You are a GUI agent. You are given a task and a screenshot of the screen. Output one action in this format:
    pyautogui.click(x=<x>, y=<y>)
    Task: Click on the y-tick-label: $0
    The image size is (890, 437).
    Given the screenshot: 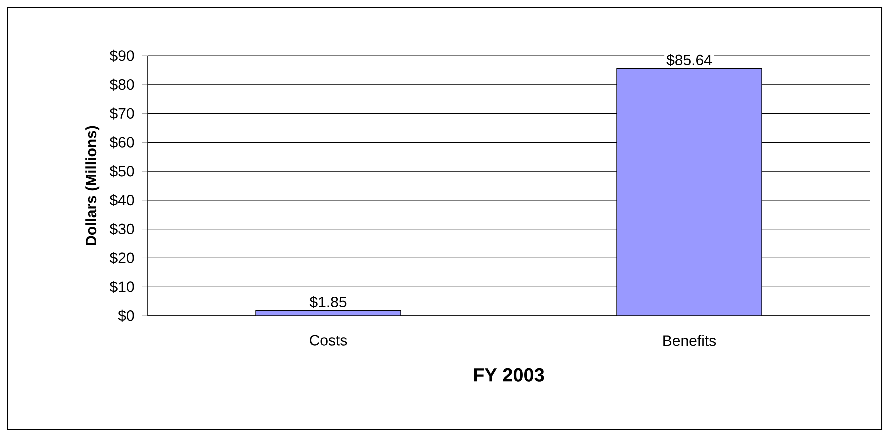 What is the action you would take?
    pyautogui.click(x=126, y=316)
    